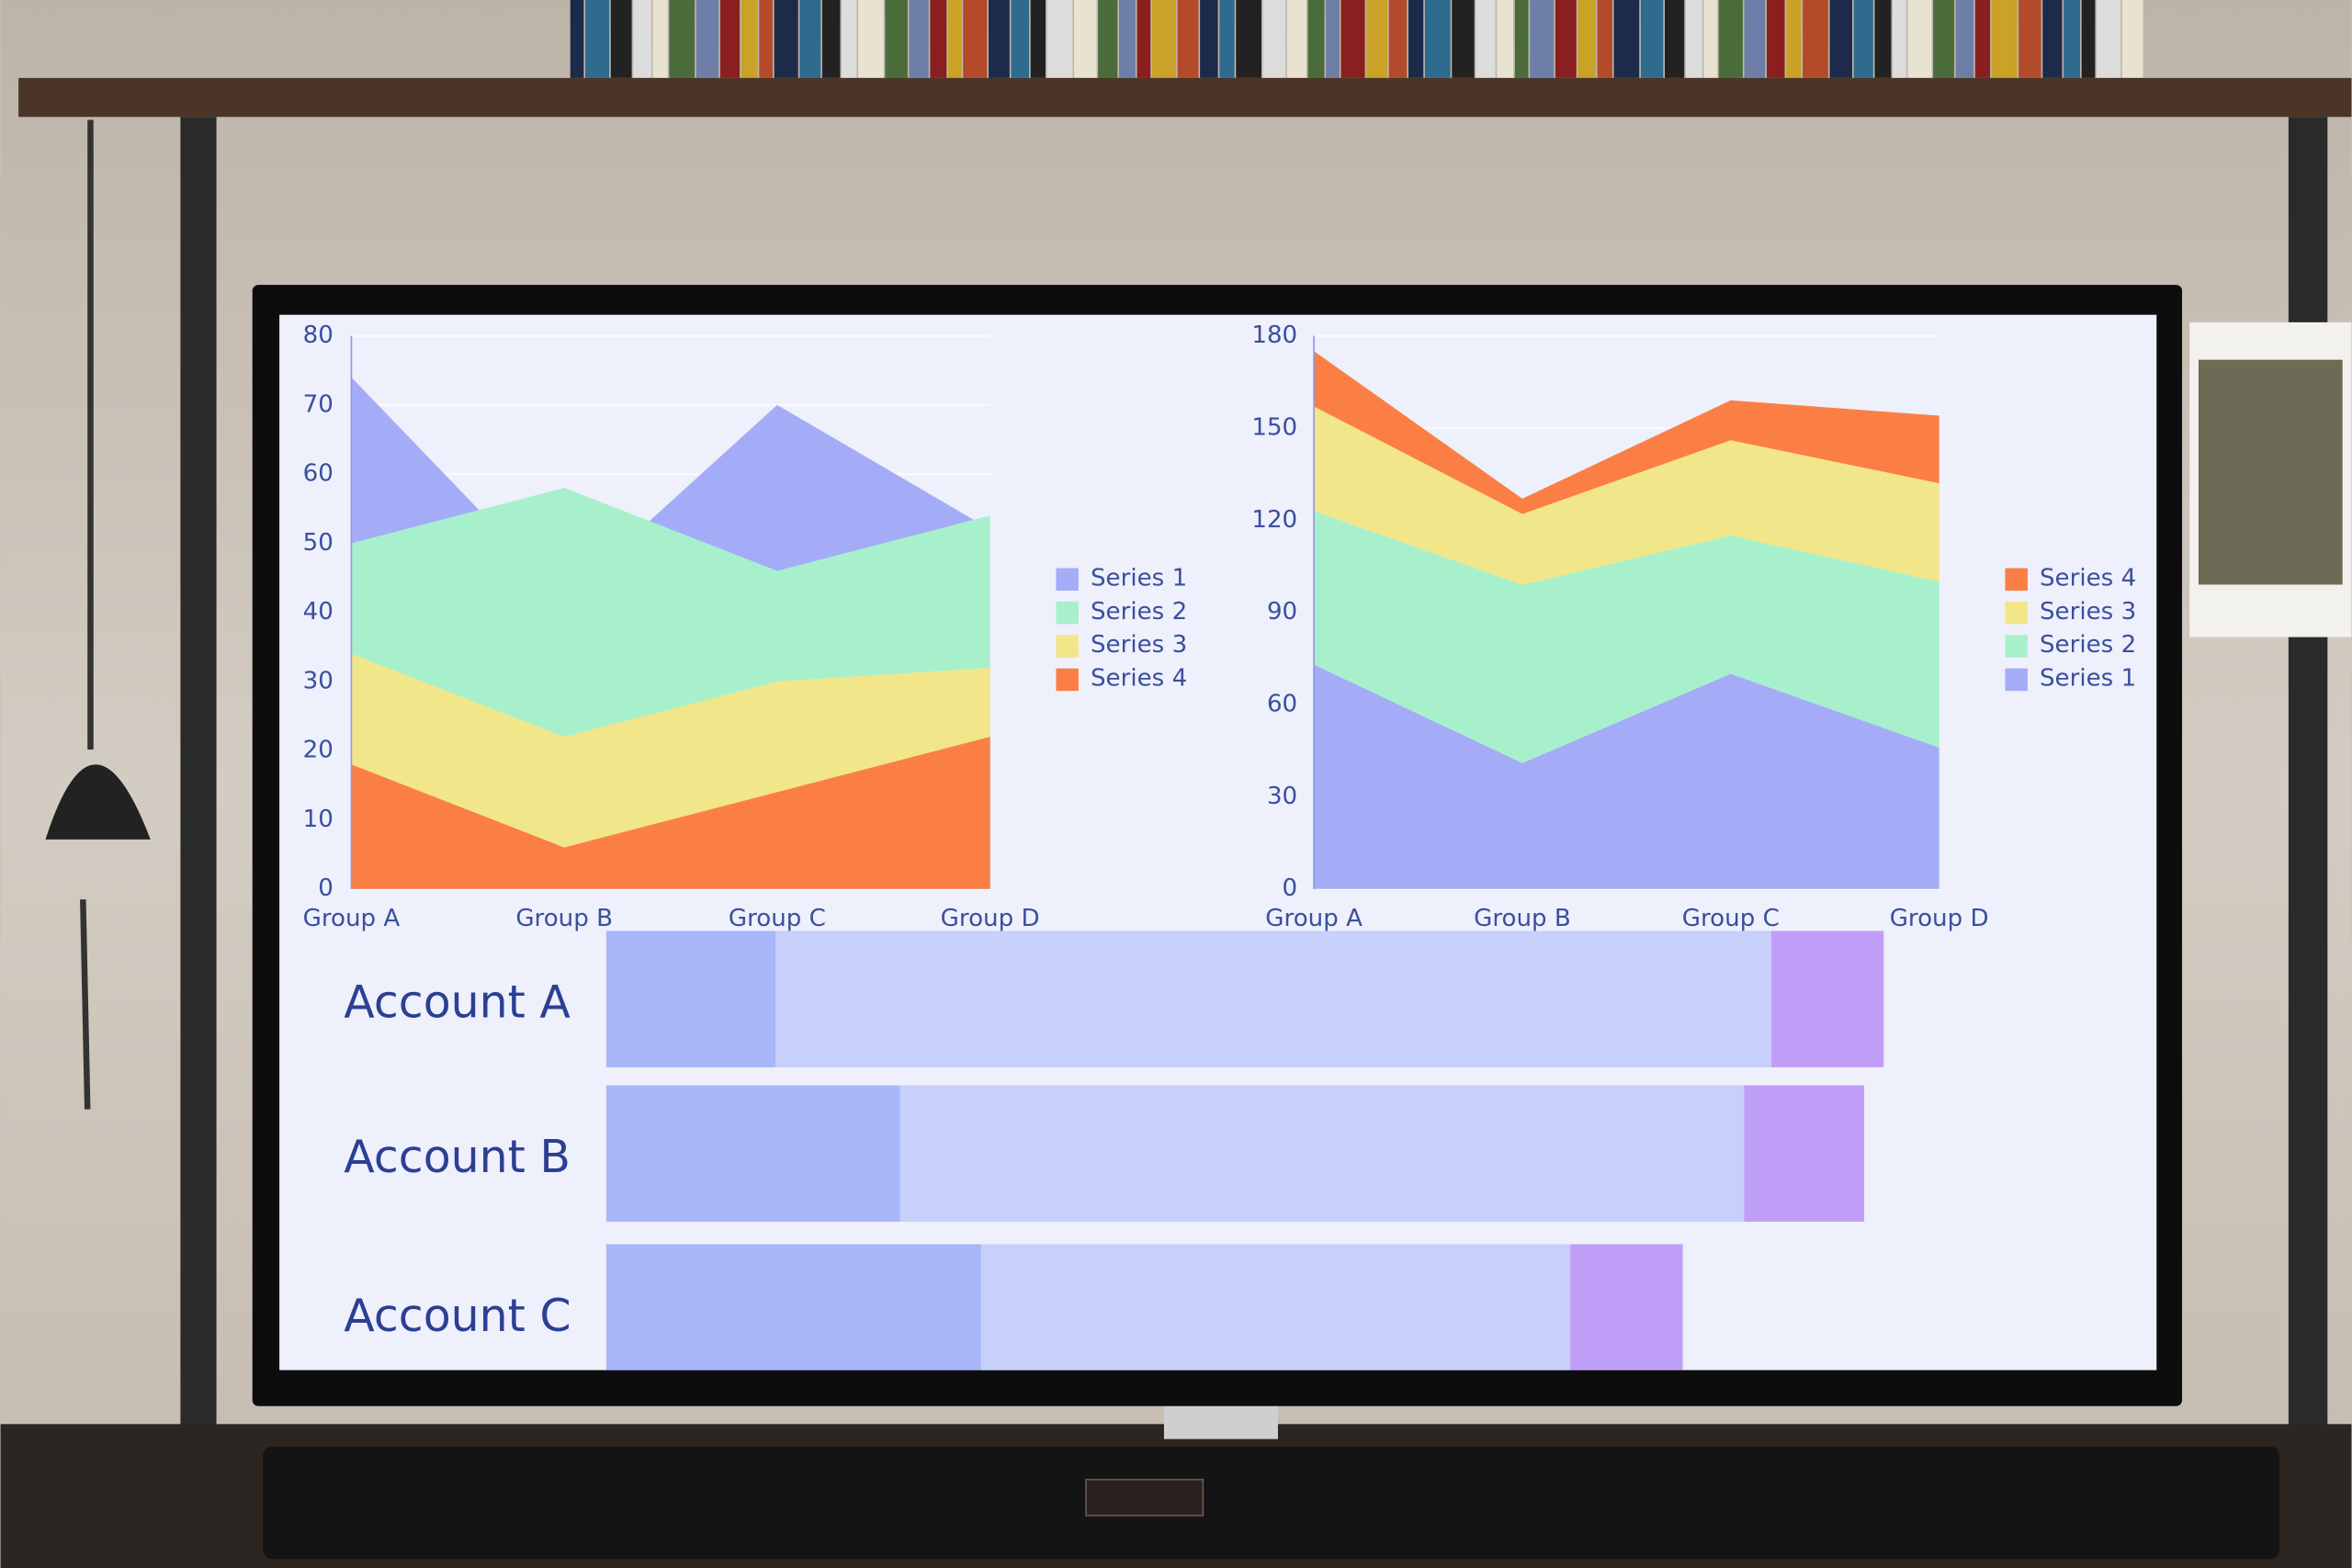 The width and height of the screenshot is (2352, 1568). I want to click on y-tick-label: 180, so click(1274, 335).